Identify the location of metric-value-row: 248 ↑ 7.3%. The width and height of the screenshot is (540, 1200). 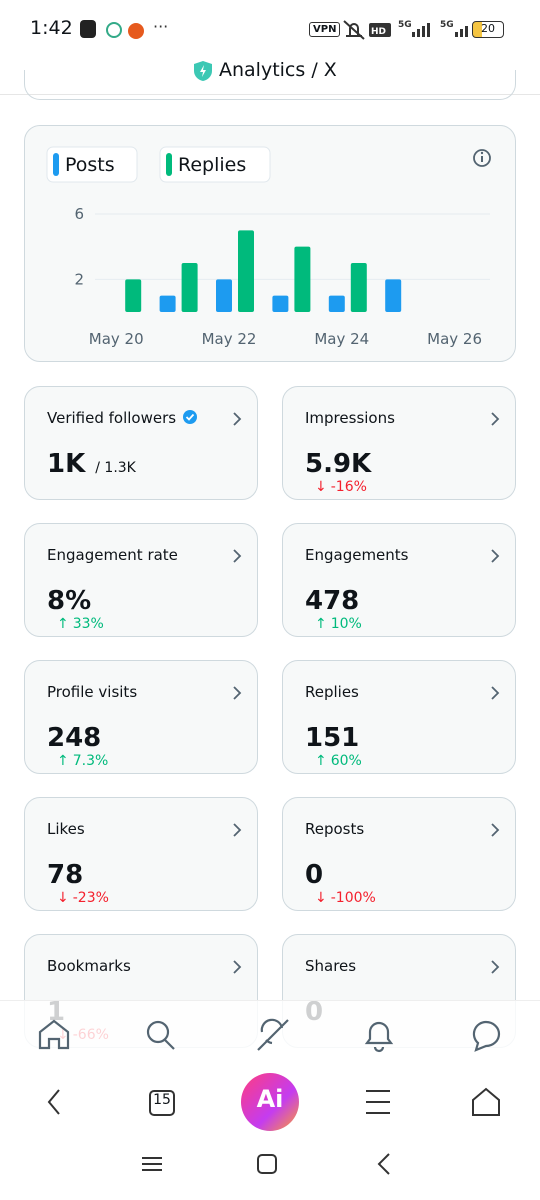
(77, 746).